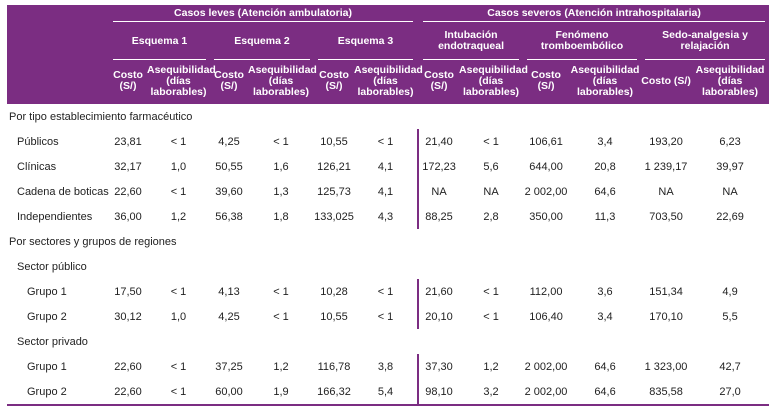  What do you see at coordinates (730, 166) in the screenshot?
I see `asequibilidad-cell: 39,97` at bounding box center [730, 166].